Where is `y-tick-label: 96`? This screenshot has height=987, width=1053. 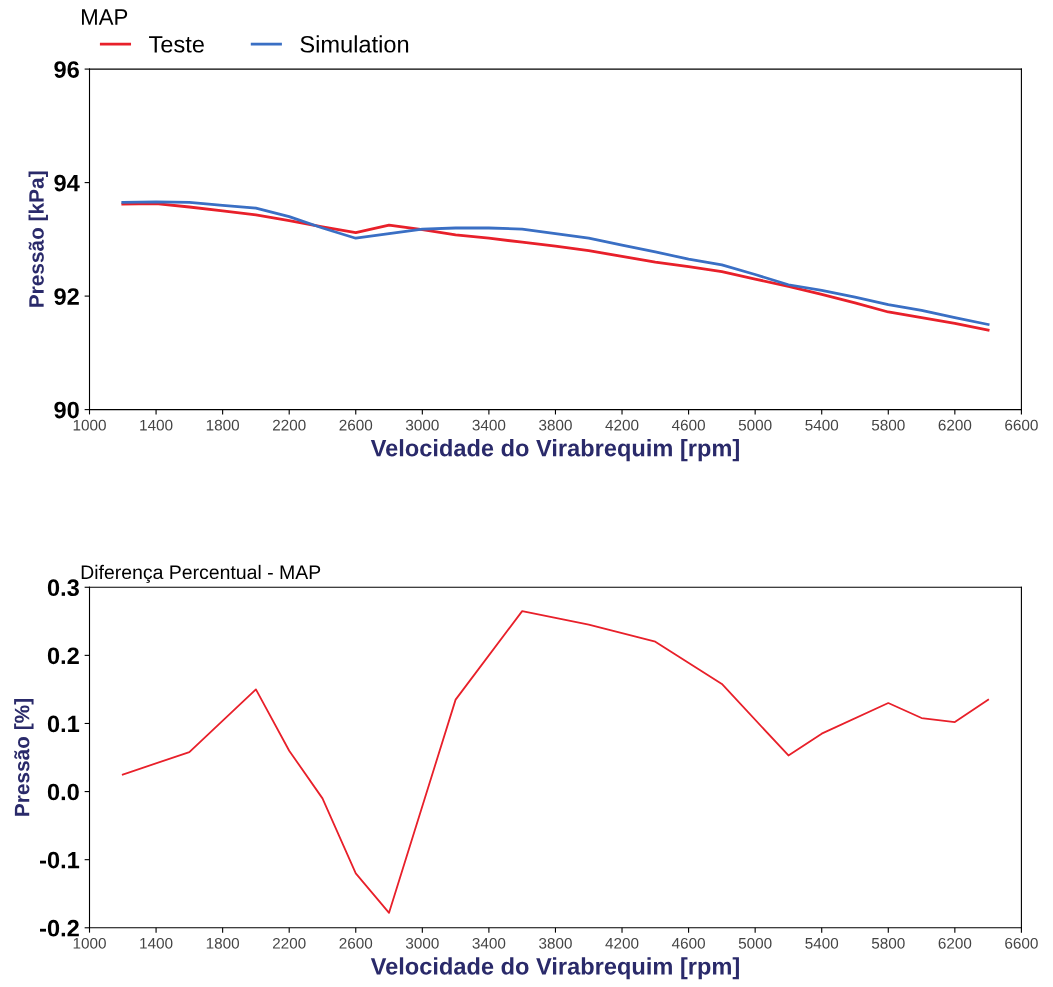 y-tick-label: 96 is located at coordinates (66, 69).